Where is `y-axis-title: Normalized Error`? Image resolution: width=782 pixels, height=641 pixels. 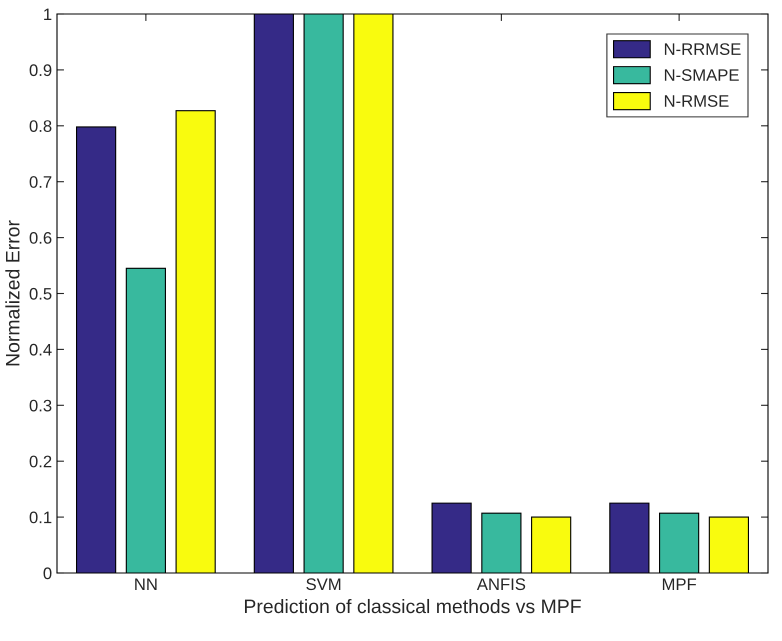 y-axis-title: Normalized Error is located at coordinates (12, 293).